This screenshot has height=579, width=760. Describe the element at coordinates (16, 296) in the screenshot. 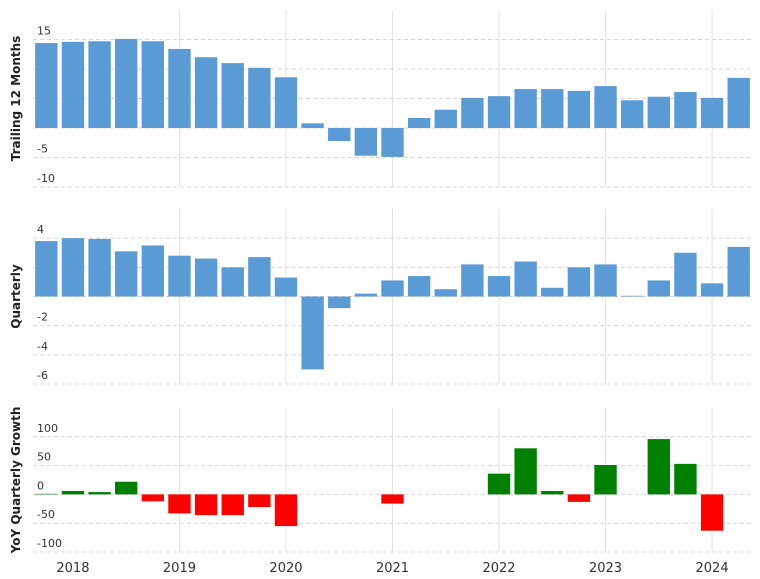

I see `y-axis-label: Quarterly` at that location.